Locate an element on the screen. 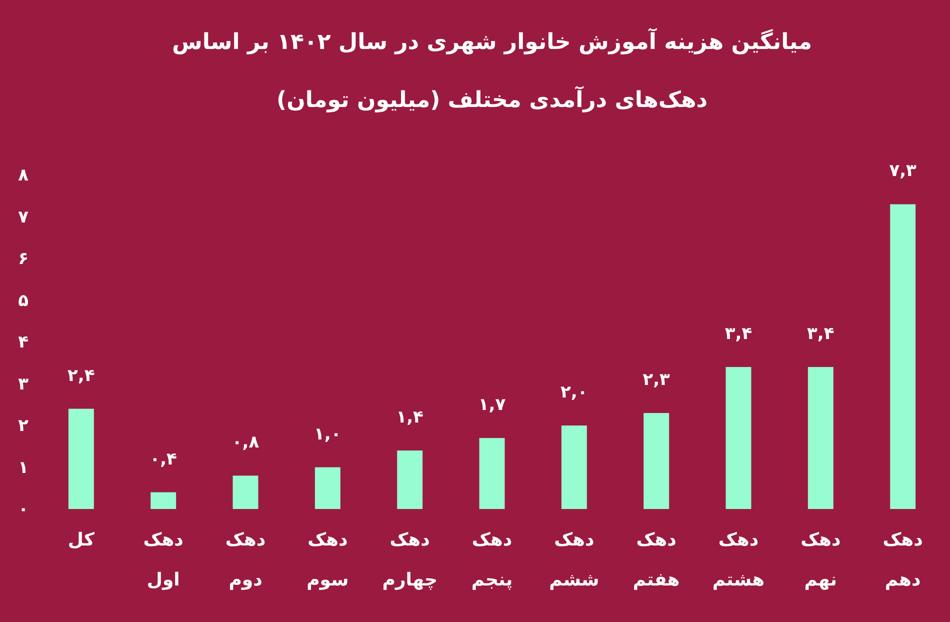 The width and height of the screenshot is (950, 622). x-tick-label: دهک پنجم is located at coordinates (492, 560).